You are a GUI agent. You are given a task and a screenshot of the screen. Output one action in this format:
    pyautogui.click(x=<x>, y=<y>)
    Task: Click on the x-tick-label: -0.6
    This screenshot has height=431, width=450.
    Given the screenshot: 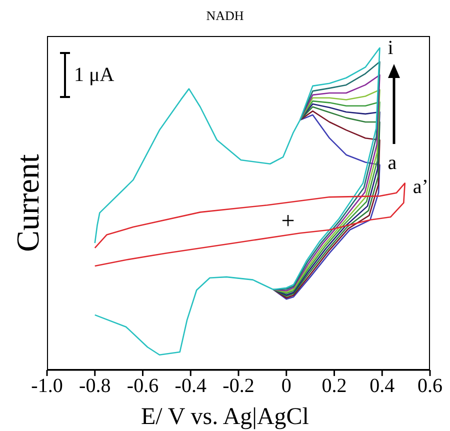 What is the action you would take?
    pyautogui.click(x=142, y=386)
    